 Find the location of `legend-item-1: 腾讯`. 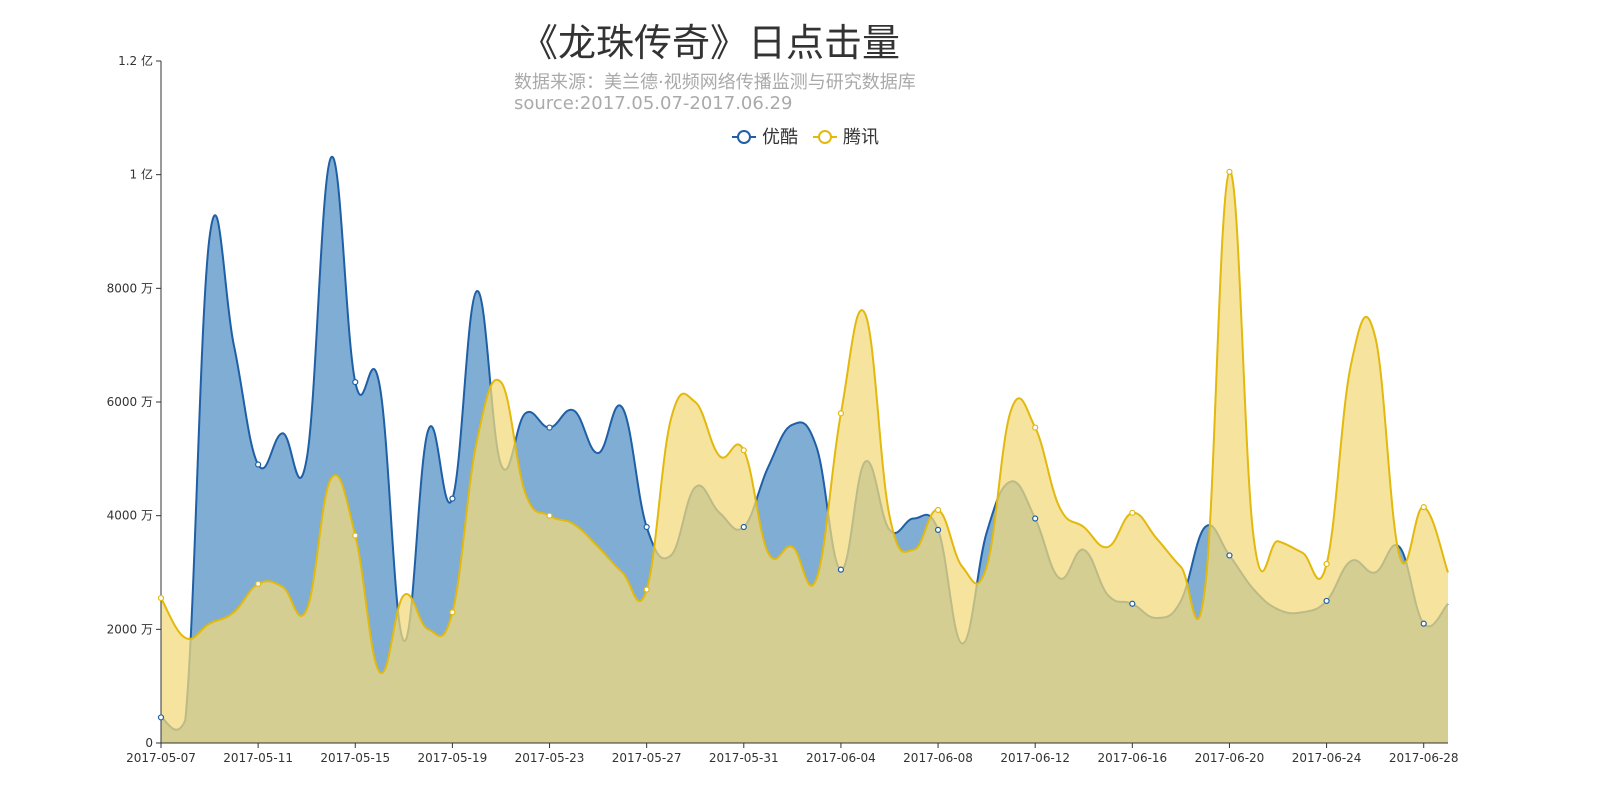

legend-item-1: 腾讯 is located at coordinates (861, 137).